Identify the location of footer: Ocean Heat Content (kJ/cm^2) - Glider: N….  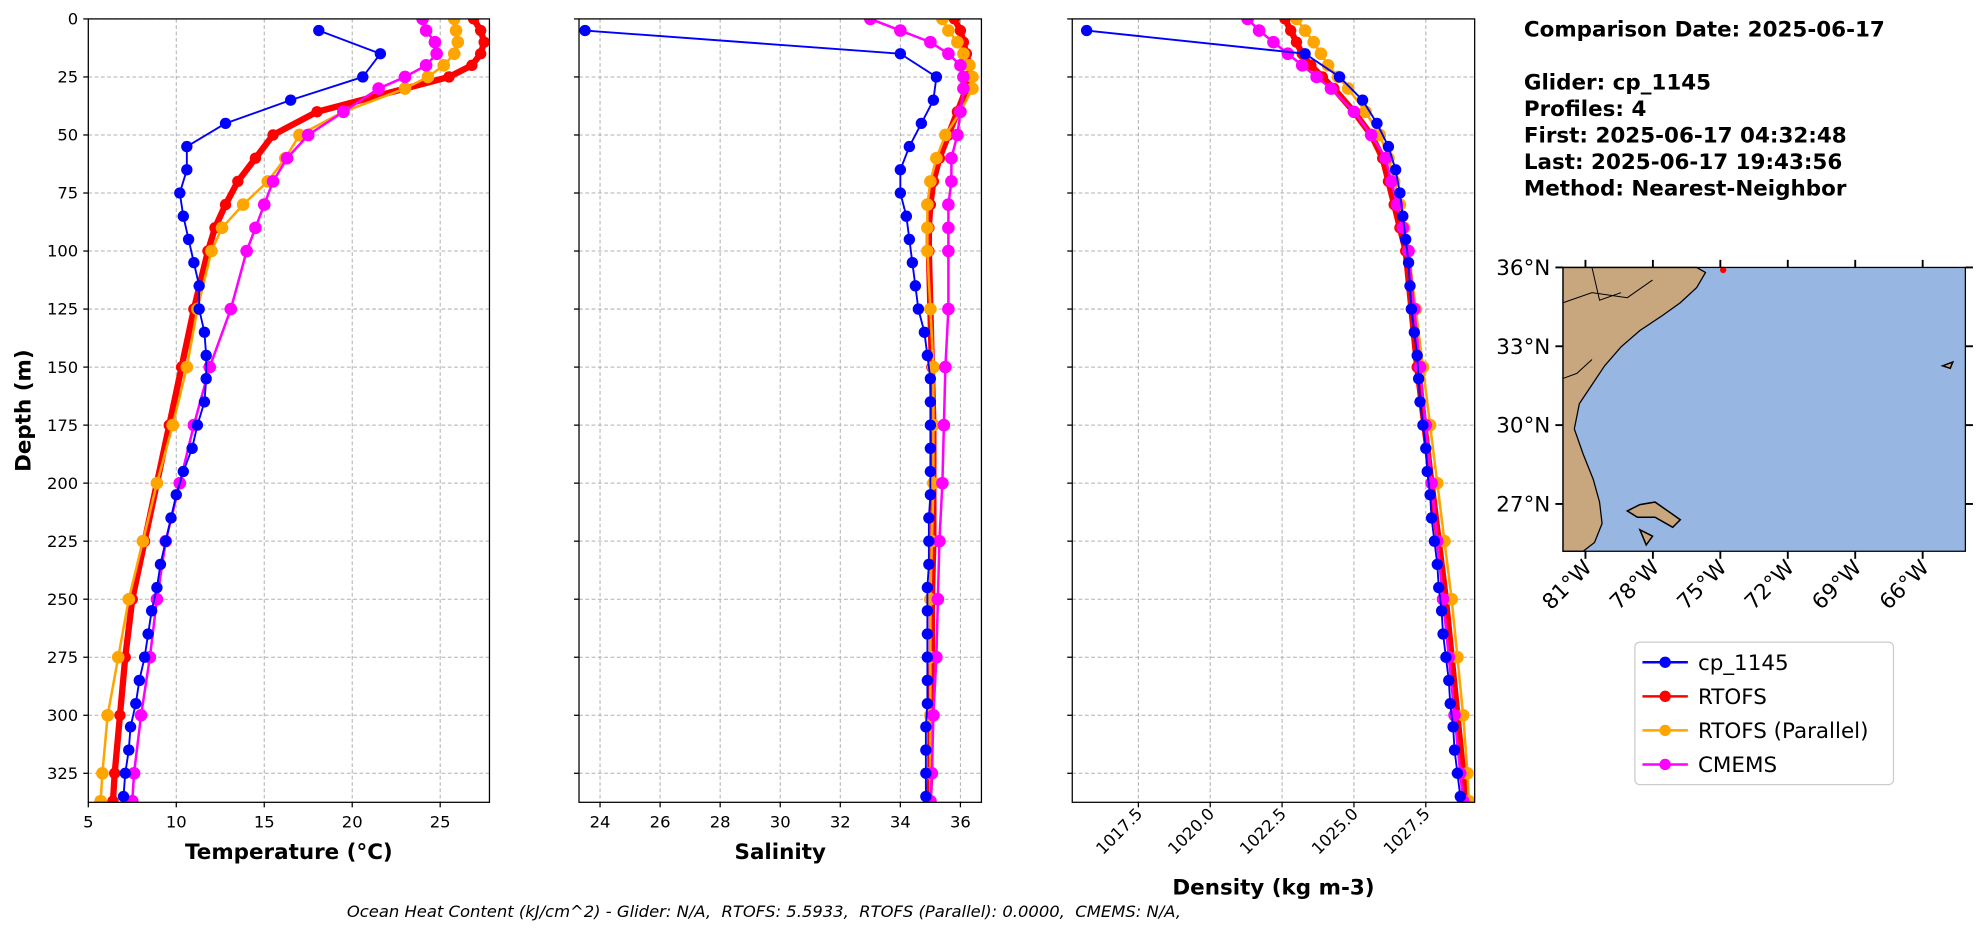
(764, 911).